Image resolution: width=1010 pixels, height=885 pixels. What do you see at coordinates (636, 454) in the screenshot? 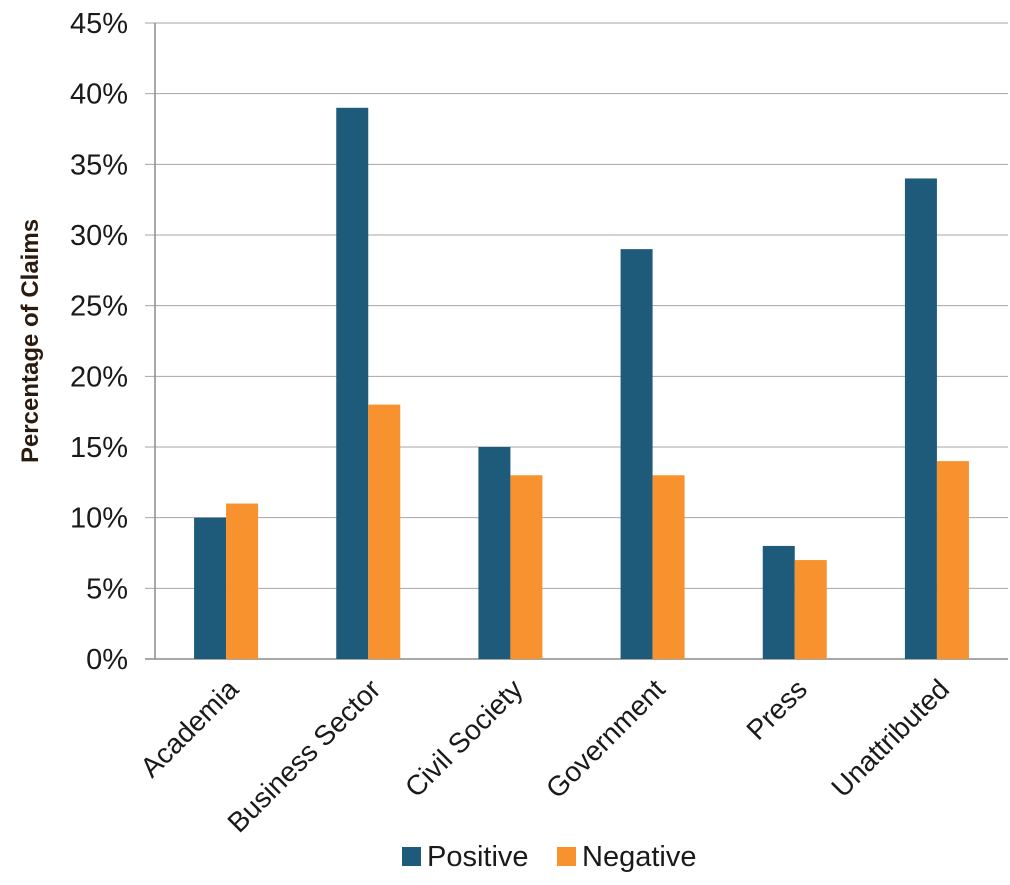
I see `bar-positive-government` at bounding box center [636, 454].